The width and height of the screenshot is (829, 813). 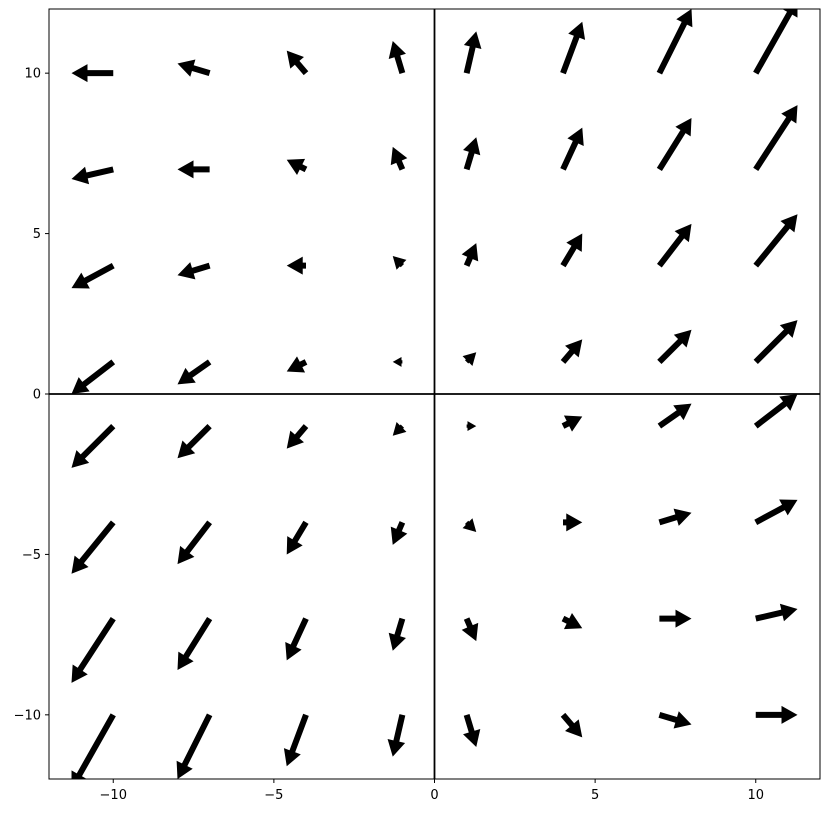 I want to click on x-tick-label: 5, so click(x=595, y=795).